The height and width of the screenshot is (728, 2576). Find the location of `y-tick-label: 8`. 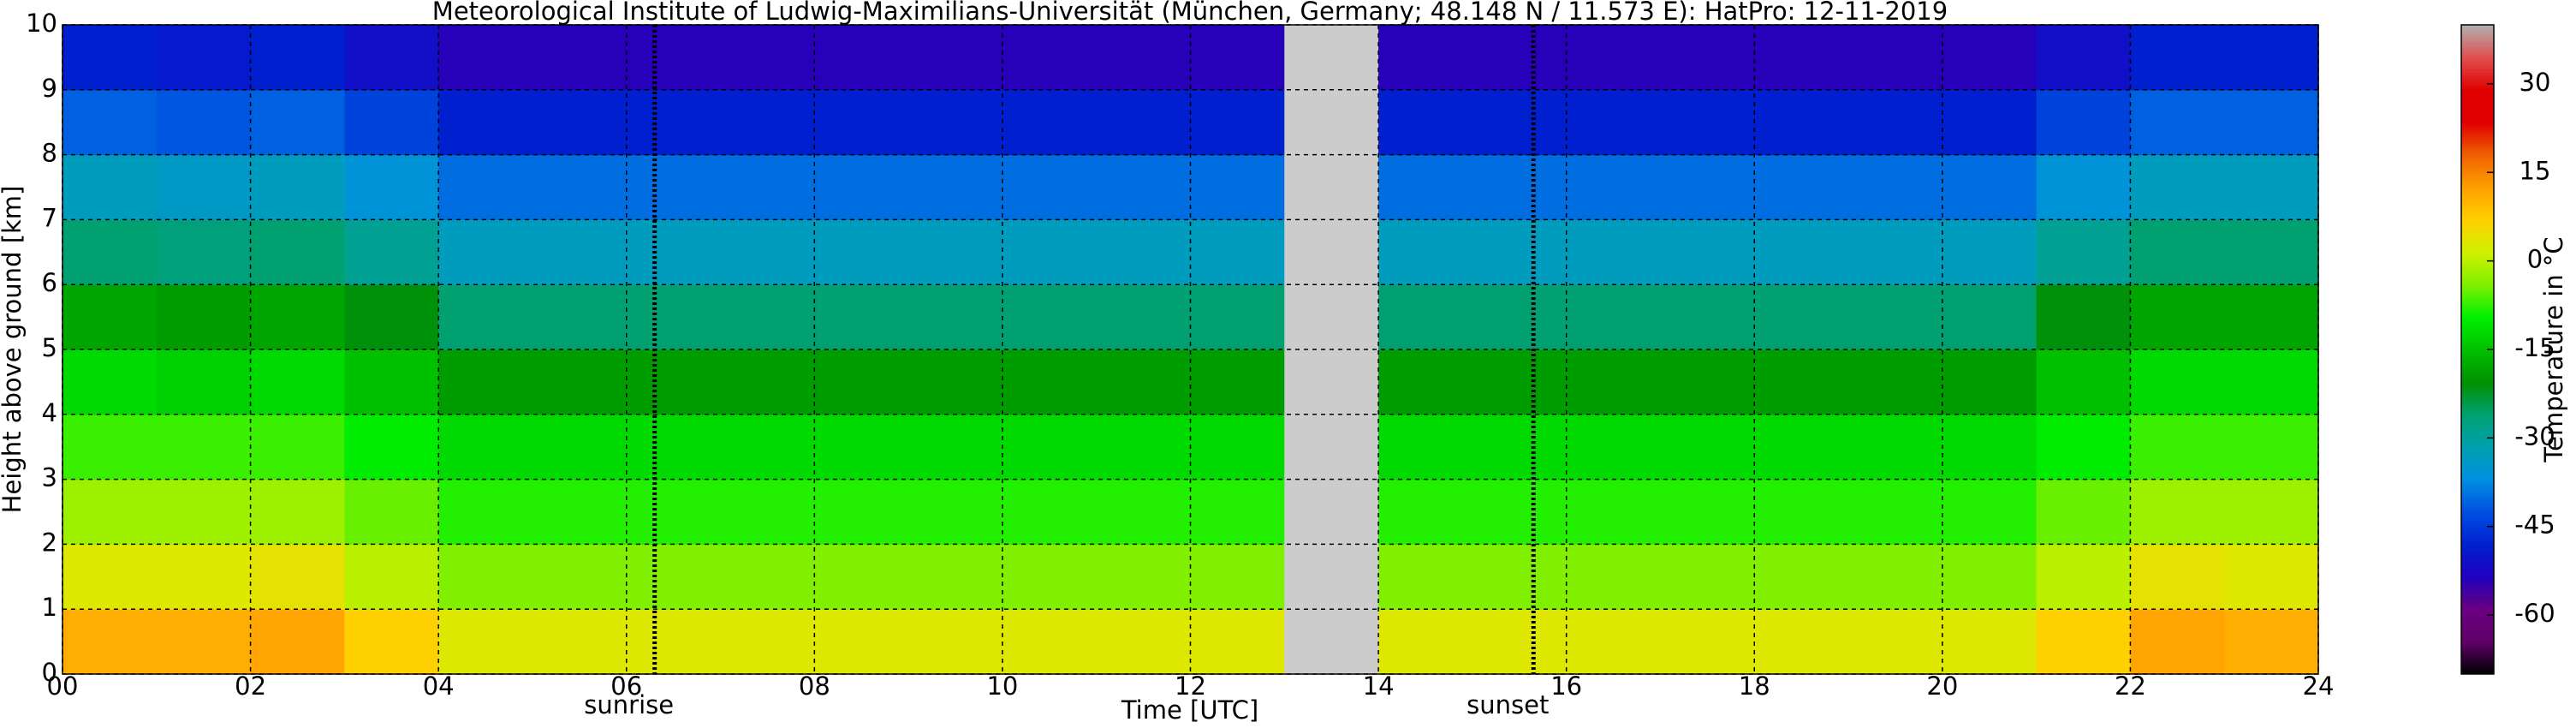

y-tick-label: 8 is located at coordinates (49, 153).